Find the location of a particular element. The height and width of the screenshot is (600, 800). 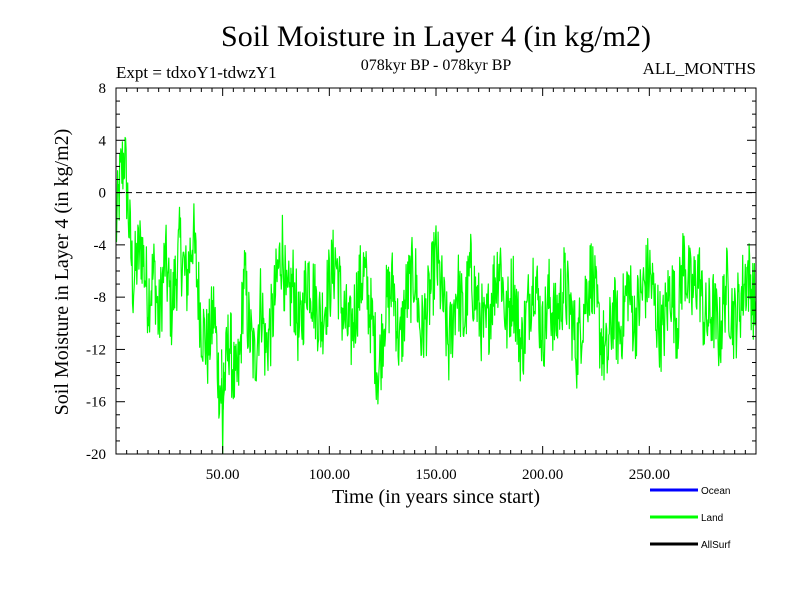

y-tick-label: -4 is located at coordinates (100, 246).